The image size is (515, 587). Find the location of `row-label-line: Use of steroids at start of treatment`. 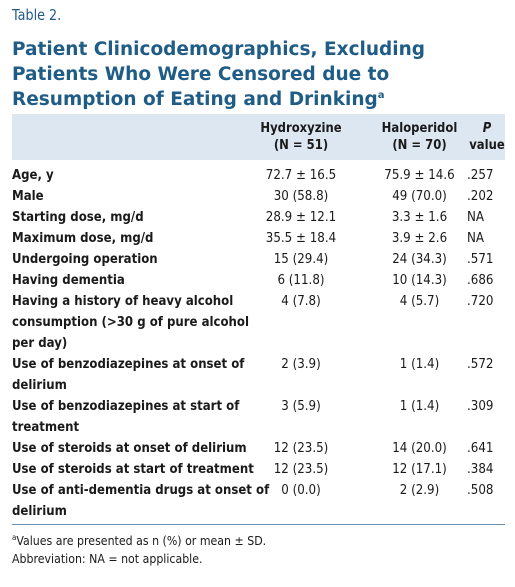

row-label-line: Use of steroids at start of treatment is located at coordinates (133, 469).